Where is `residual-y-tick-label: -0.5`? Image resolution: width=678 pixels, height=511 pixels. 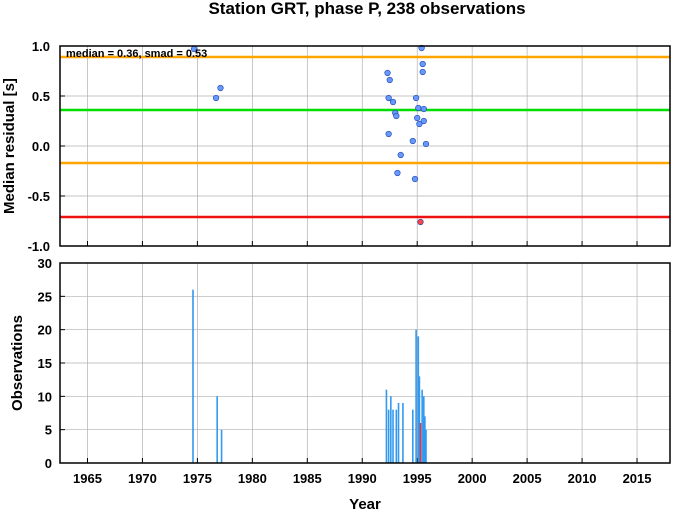 residual-y-tick-label: -0.5 is located at coordinates (39, 196).